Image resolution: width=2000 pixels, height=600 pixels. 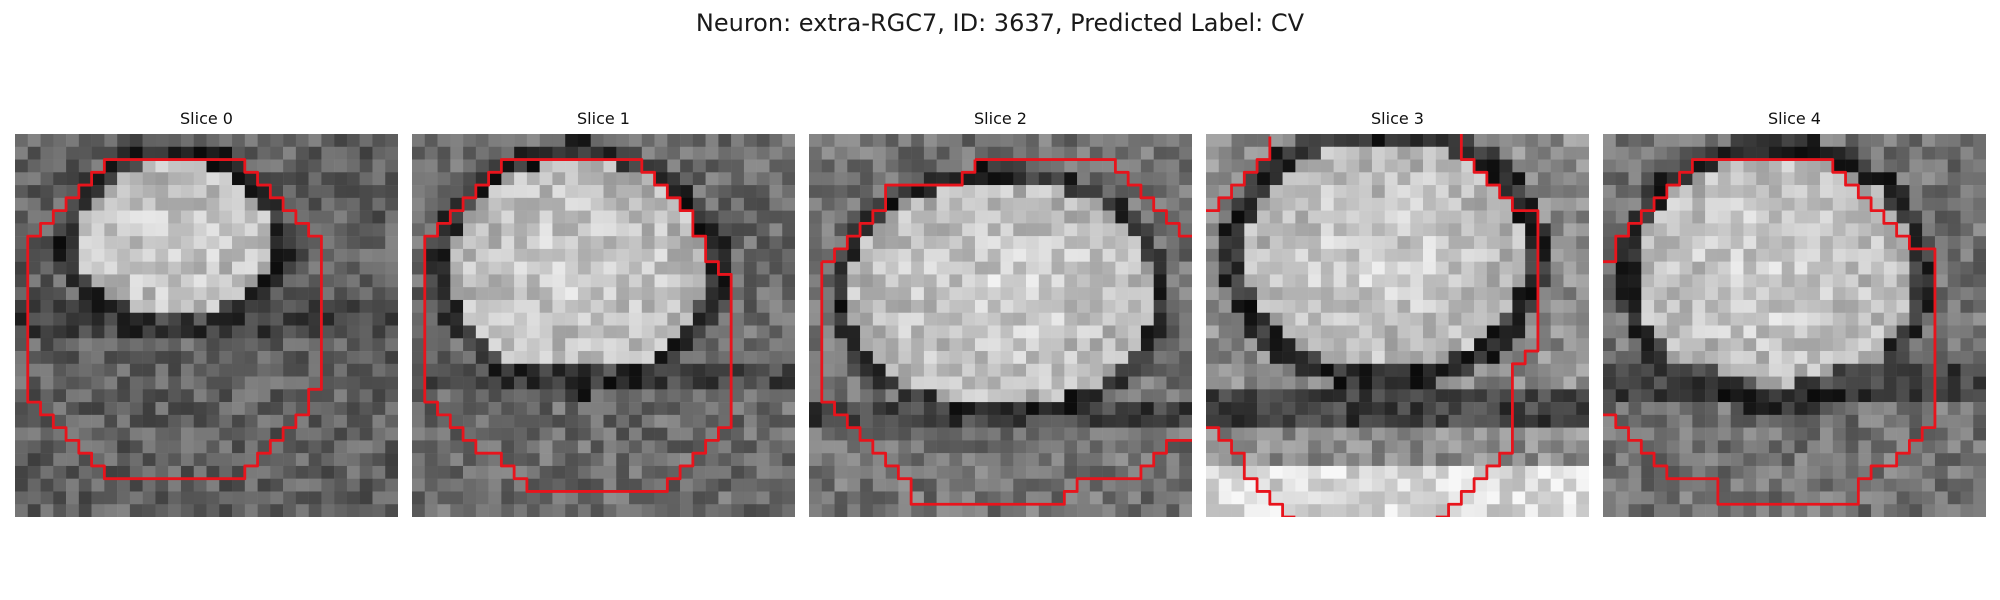 I want to click on slice-panel-2: Slice 2, so click(x=1000, y=314).